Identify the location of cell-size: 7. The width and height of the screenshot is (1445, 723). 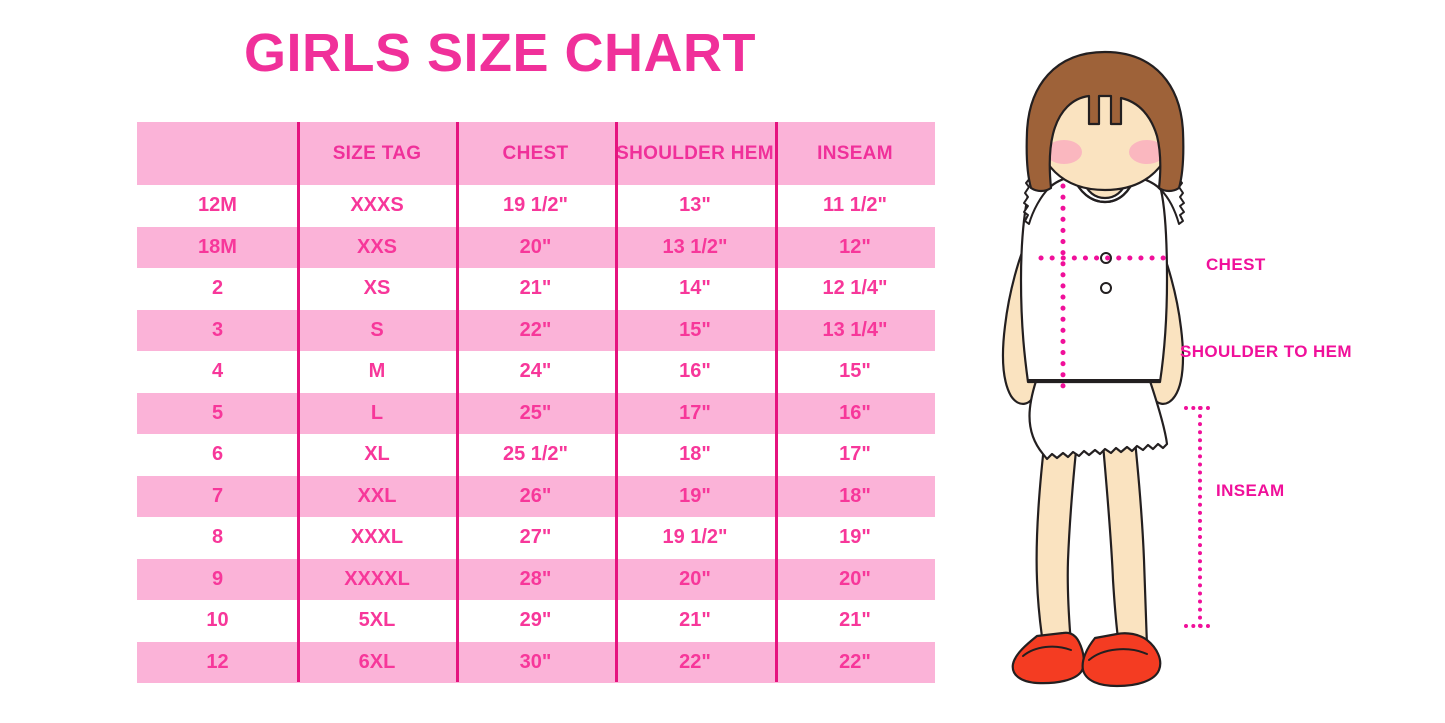
(217, 496).